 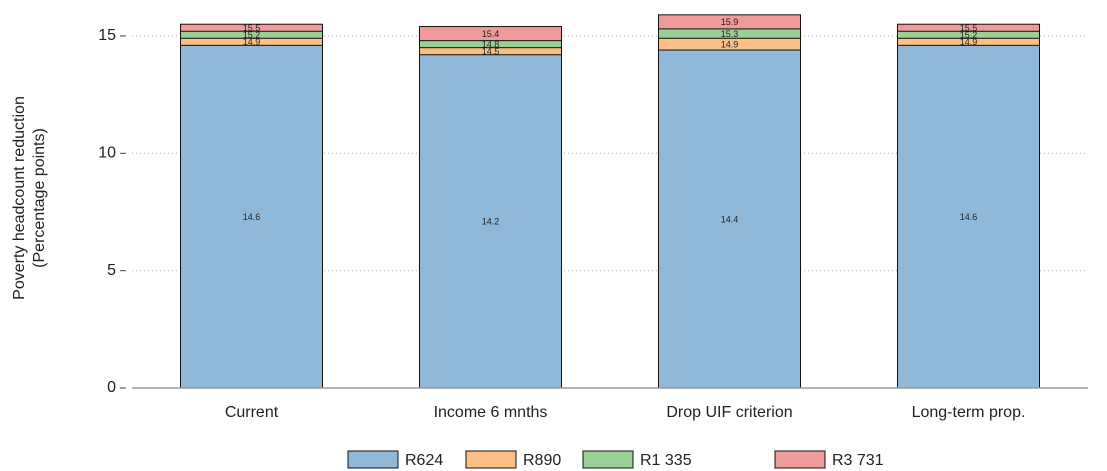 I want to click on y-tick-label: 15, so click(x=107, y=35).